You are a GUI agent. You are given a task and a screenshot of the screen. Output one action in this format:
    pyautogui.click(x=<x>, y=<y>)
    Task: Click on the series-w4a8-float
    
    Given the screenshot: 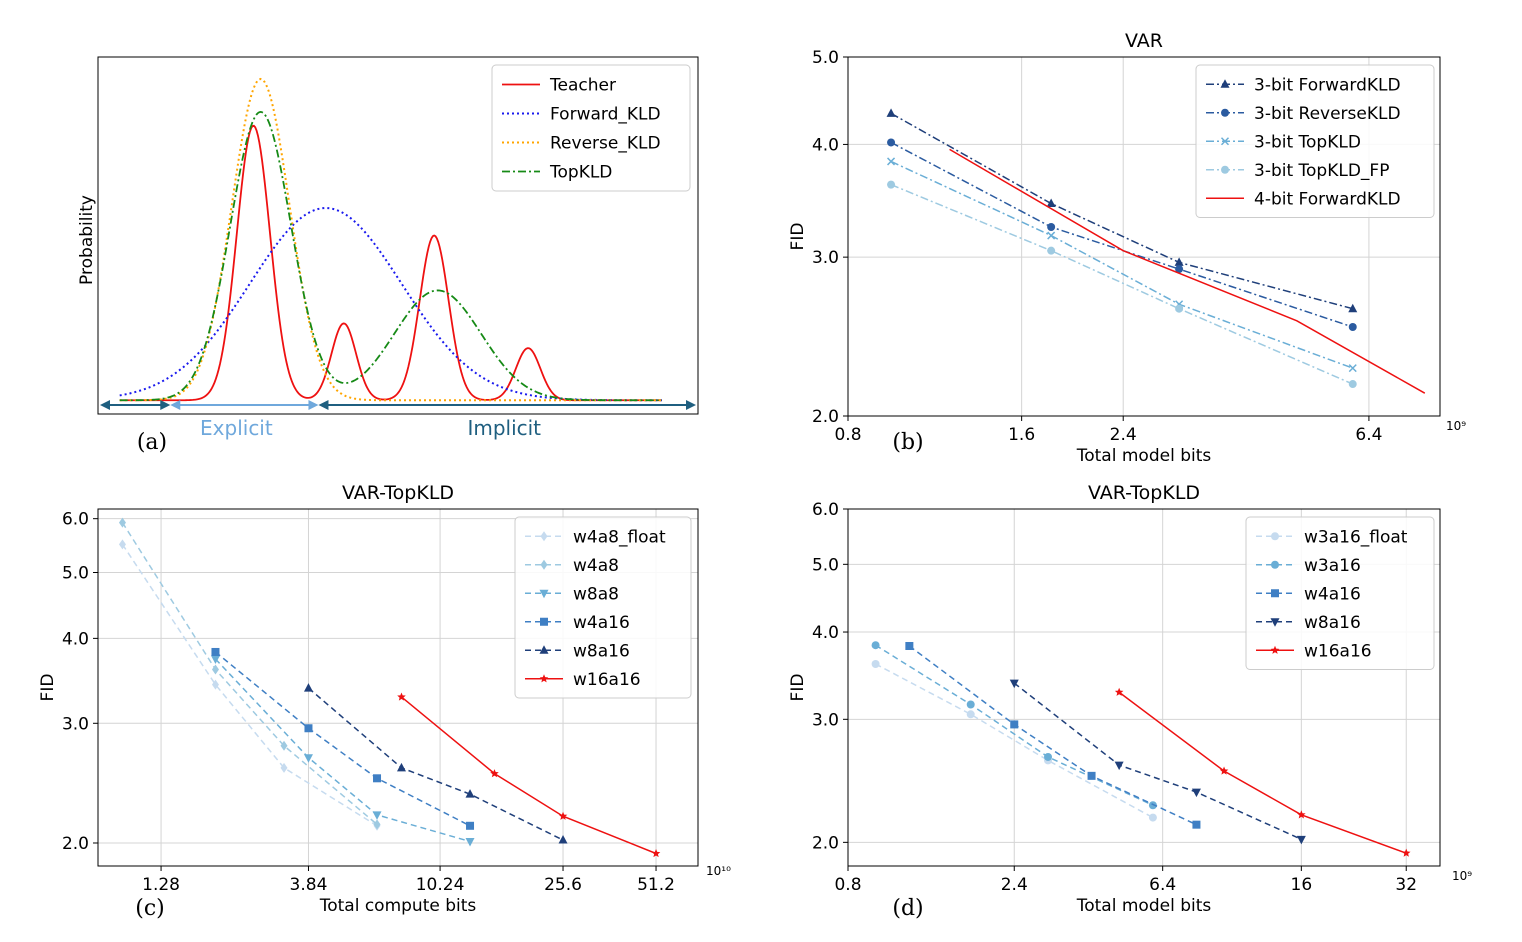 What is the action you would take?
    pyautogui.click(x=249, y=685)
    